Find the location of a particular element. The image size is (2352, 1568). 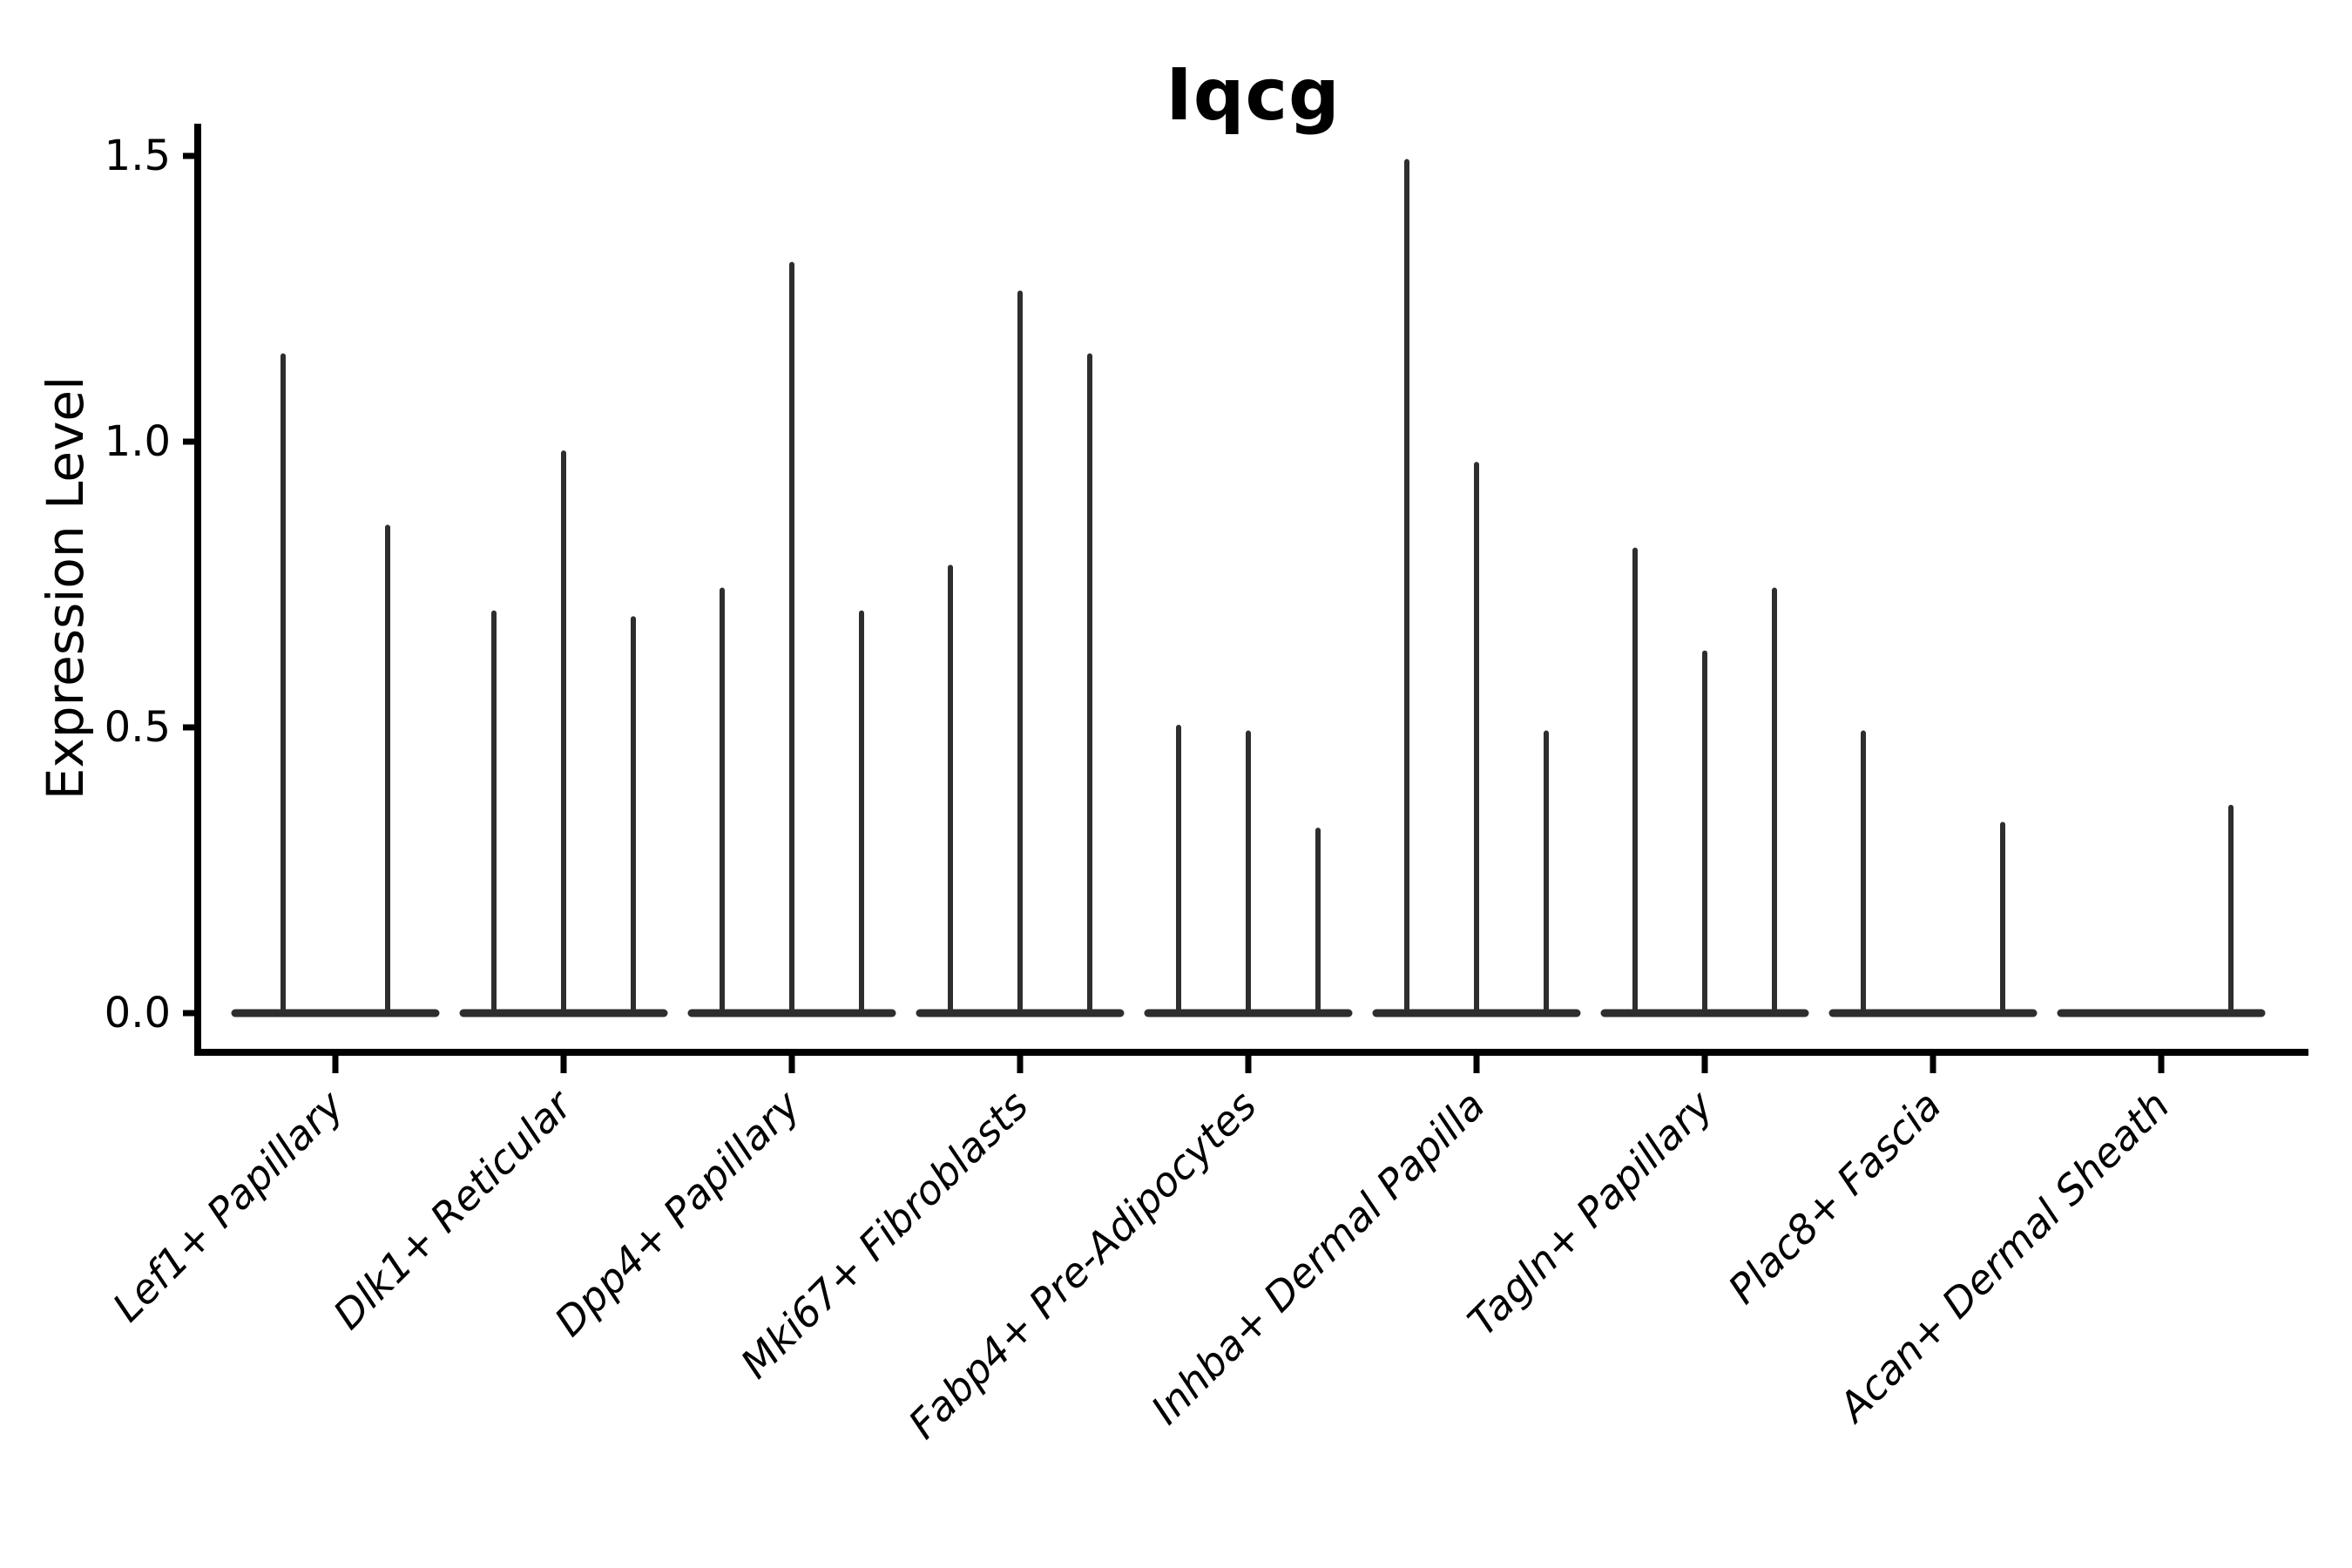

y-tick-label: 1.5 is located at coordinates (138, 156).